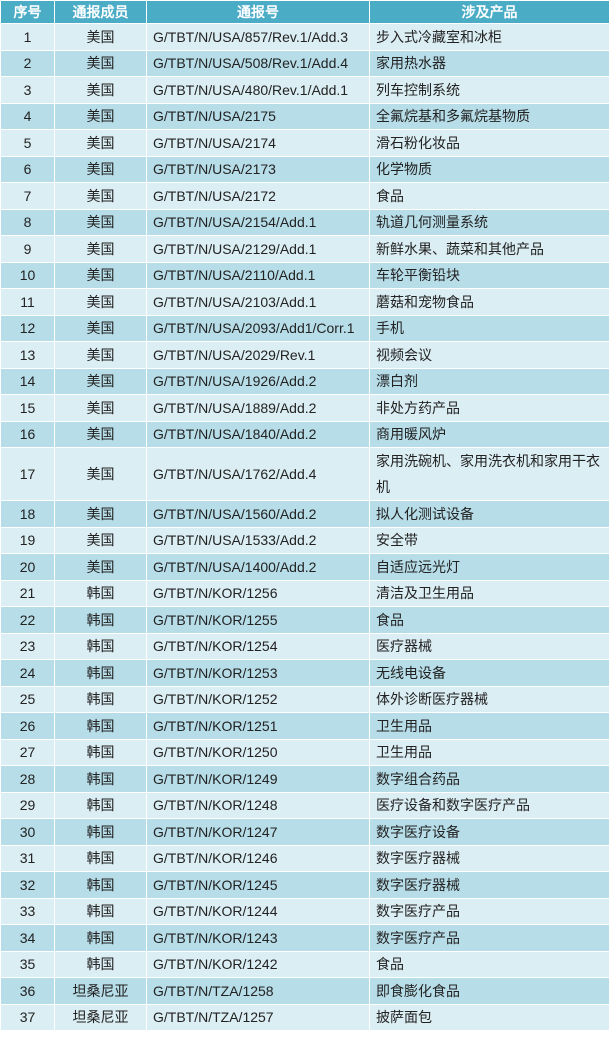  What do you see at coordinates (305, 90) in the screenshot?
I see `table-row: 3 美国 G/TBT/N/USA/480/Rev.1/Add.1 列车控制系统` at bounding box center [305, 90].